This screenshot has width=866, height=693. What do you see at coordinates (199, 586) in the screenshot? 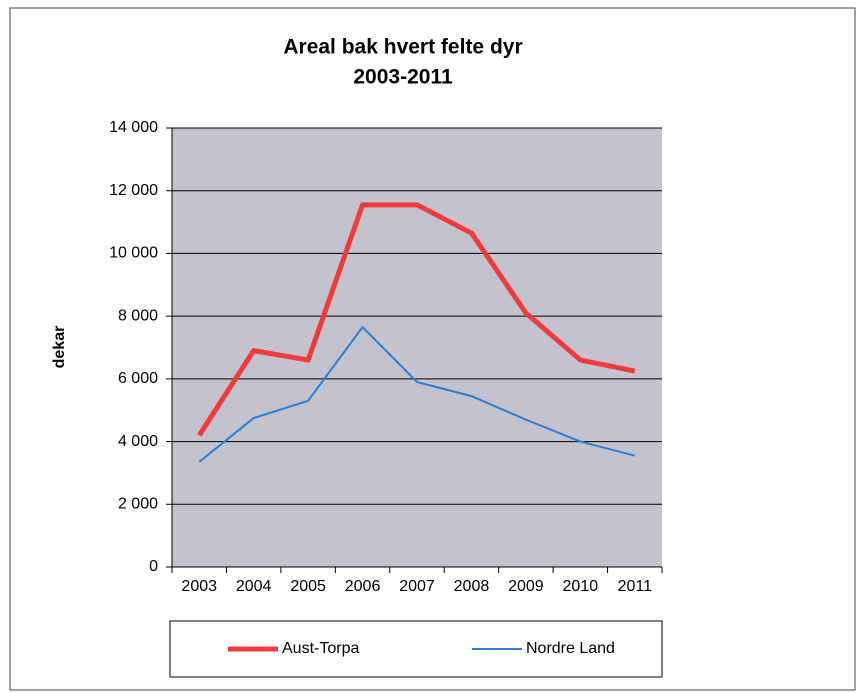
I see `x-tick-label: 2003` at bounding box center [199, 586].